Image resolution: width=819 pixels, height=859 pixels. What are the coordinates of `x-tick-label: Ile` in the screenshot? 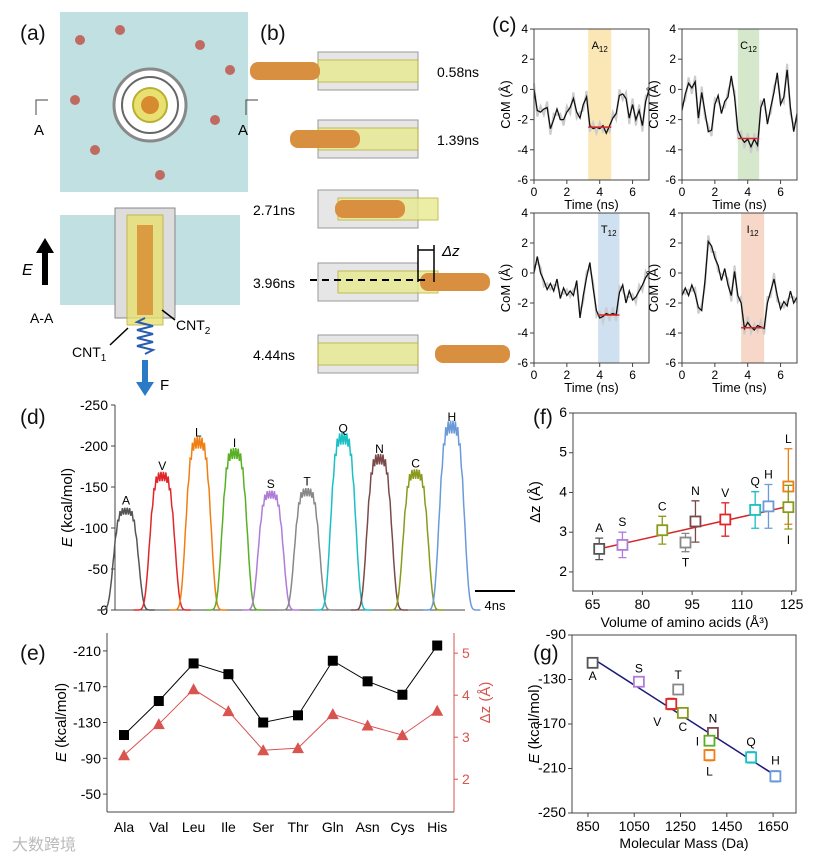 It's located at (228, 827).